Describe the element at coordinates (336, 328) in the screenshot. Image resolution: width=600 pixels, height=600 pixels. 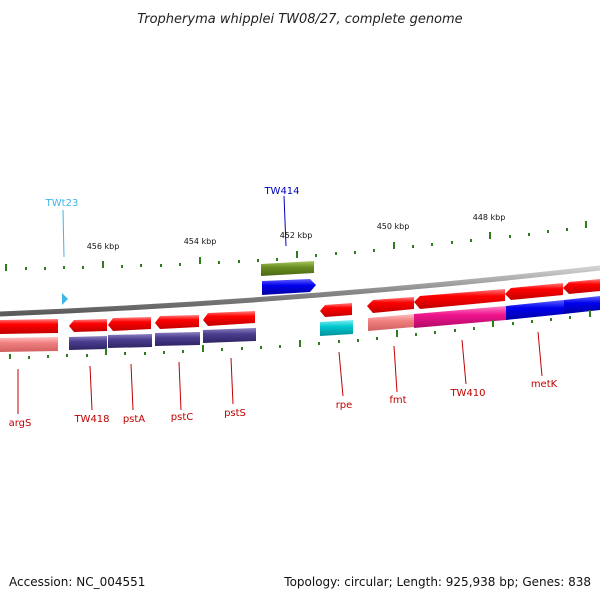
I see `gene-rpe-cyan` at that location.